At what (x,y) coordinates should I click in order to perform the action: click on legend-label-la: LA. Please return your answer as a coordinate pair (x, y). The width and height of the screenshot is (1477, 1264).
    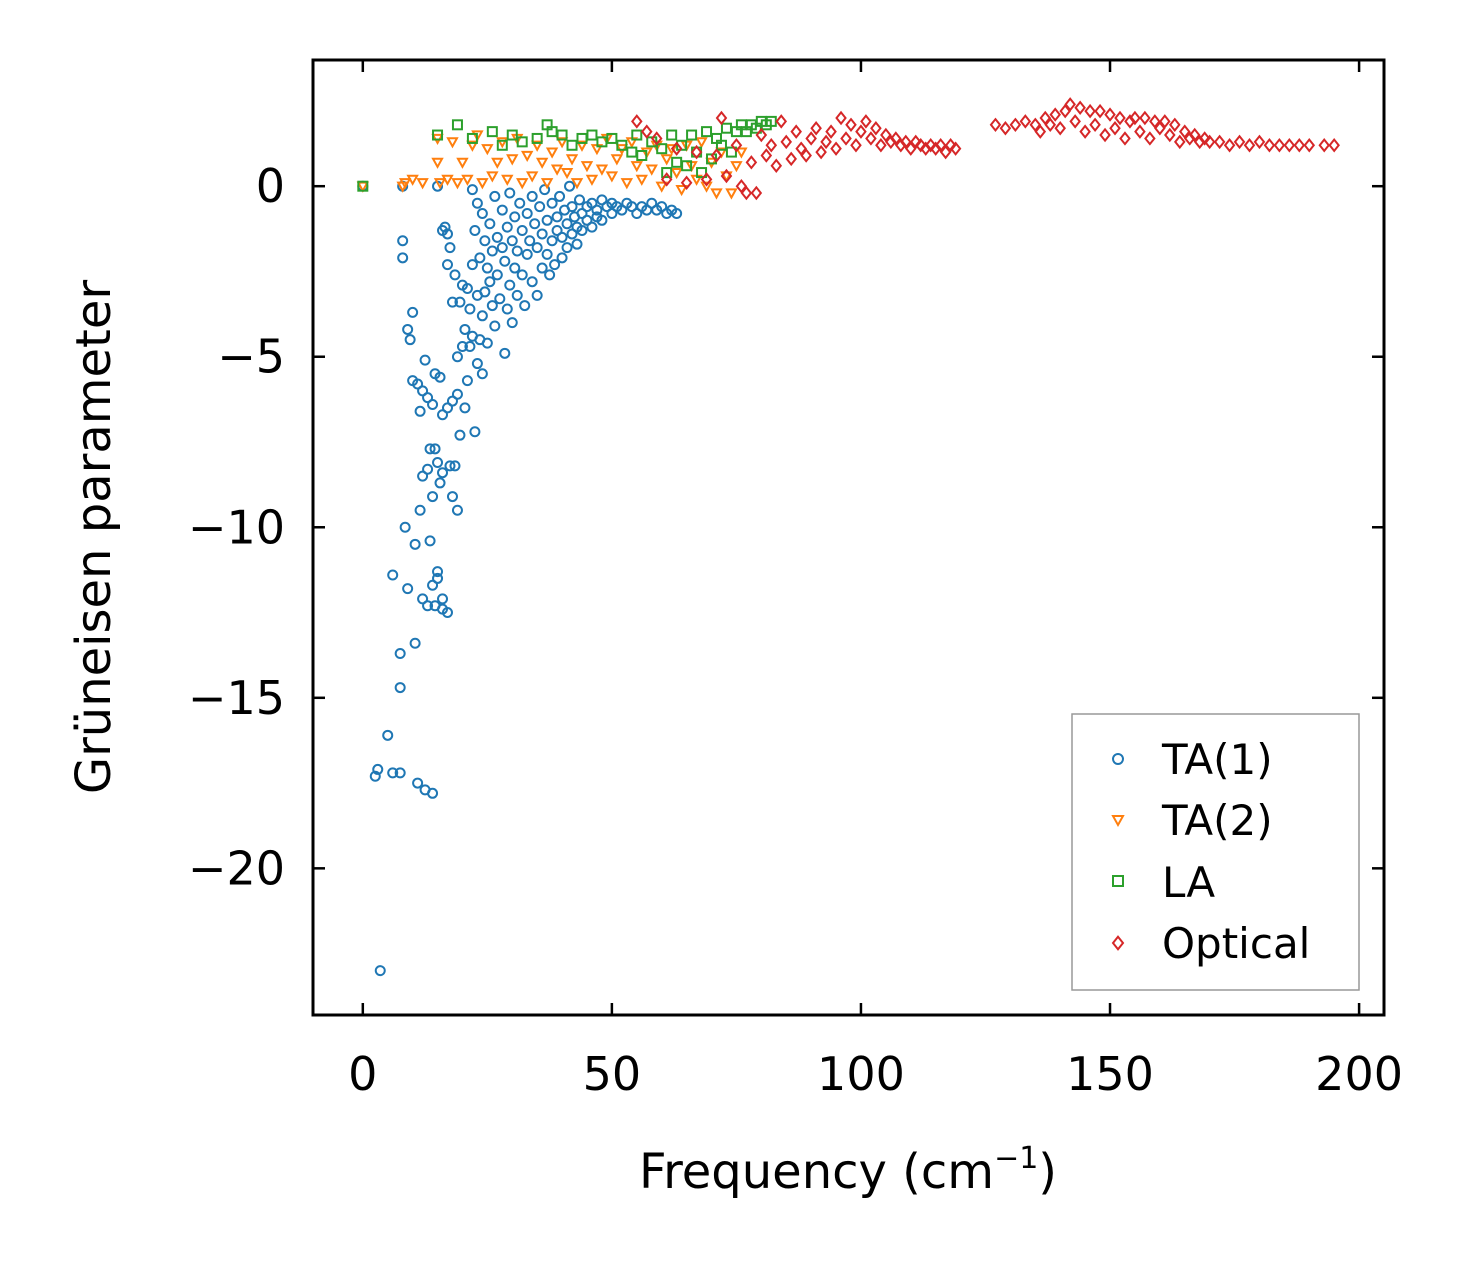
    Looking at the image, I should click on (1188, 882).